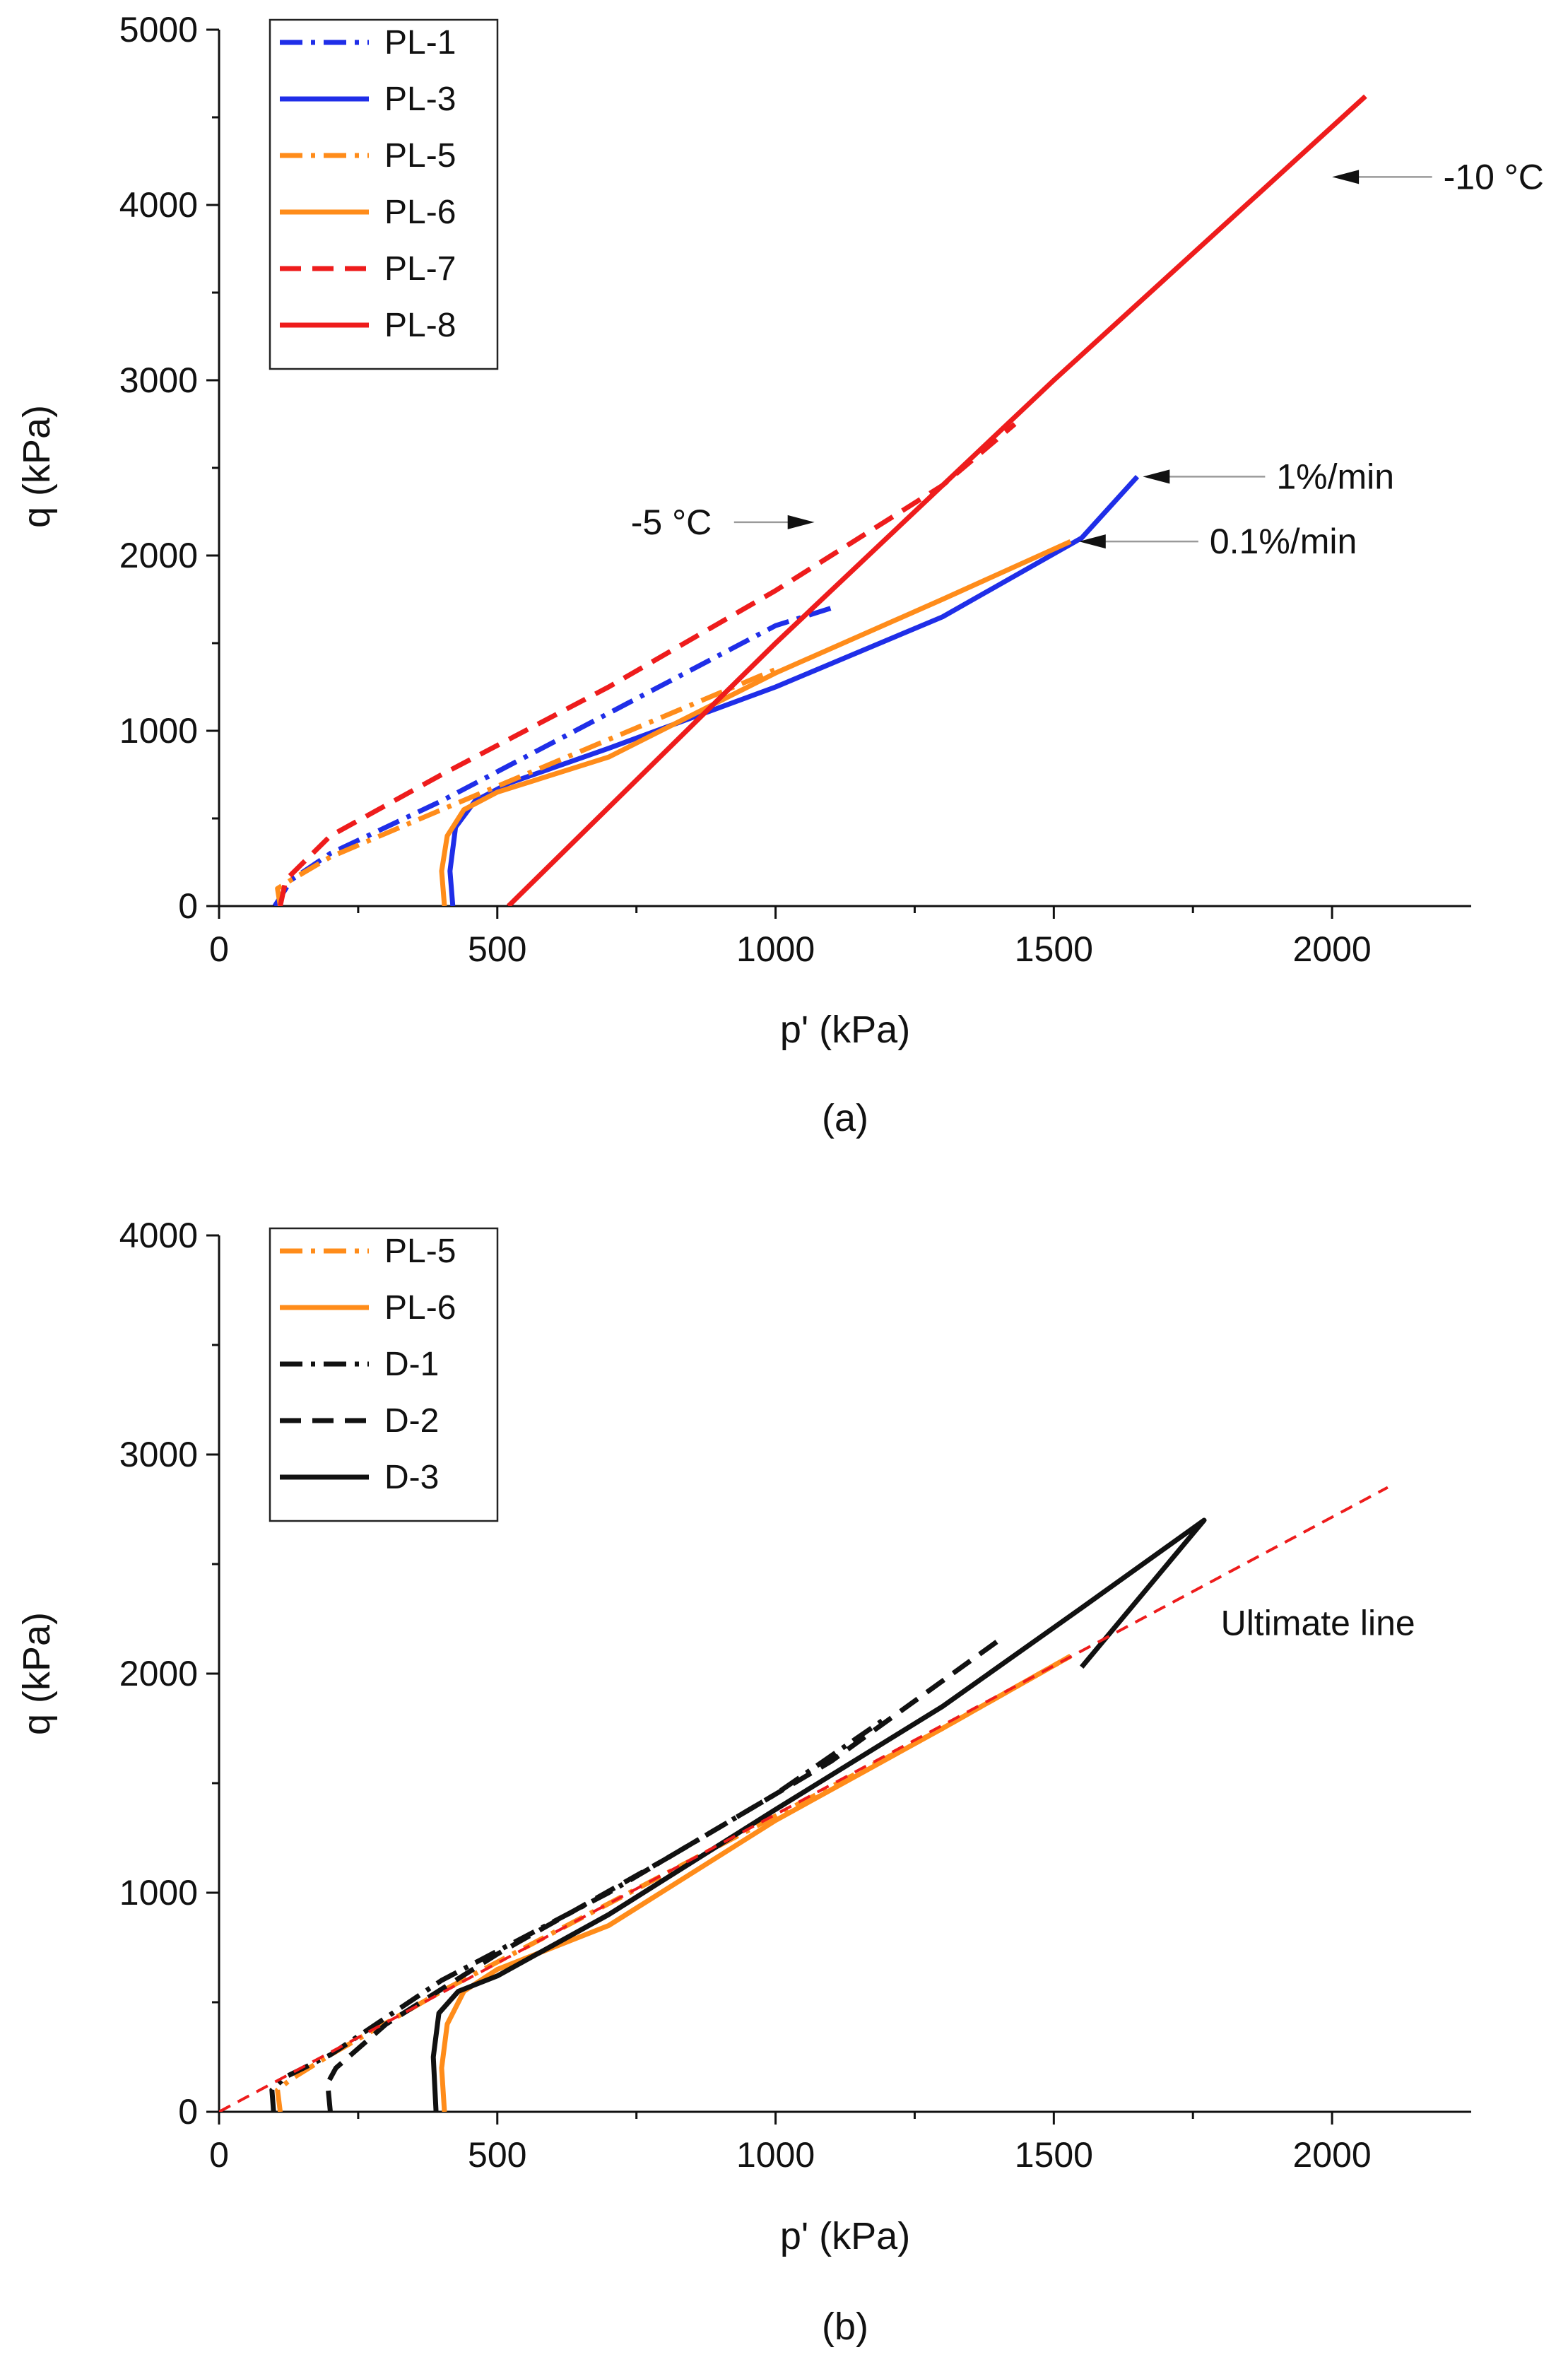 This screenshot has height=2362, width=1568. What do you see at coordinates (420, 99) in the screenshot?
I see `legend-label: PL-3` at bounding box center [420, 99].